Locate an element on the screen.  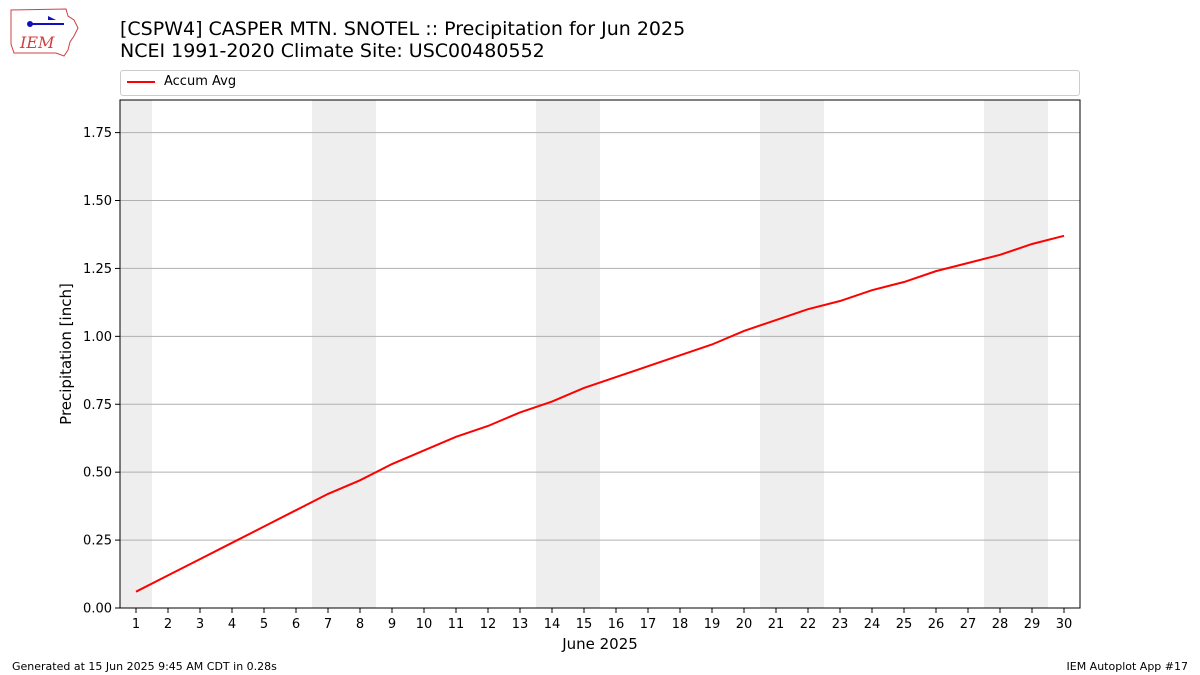
y-tick-label-0: 0.00 is located at coordinates (97, 609).